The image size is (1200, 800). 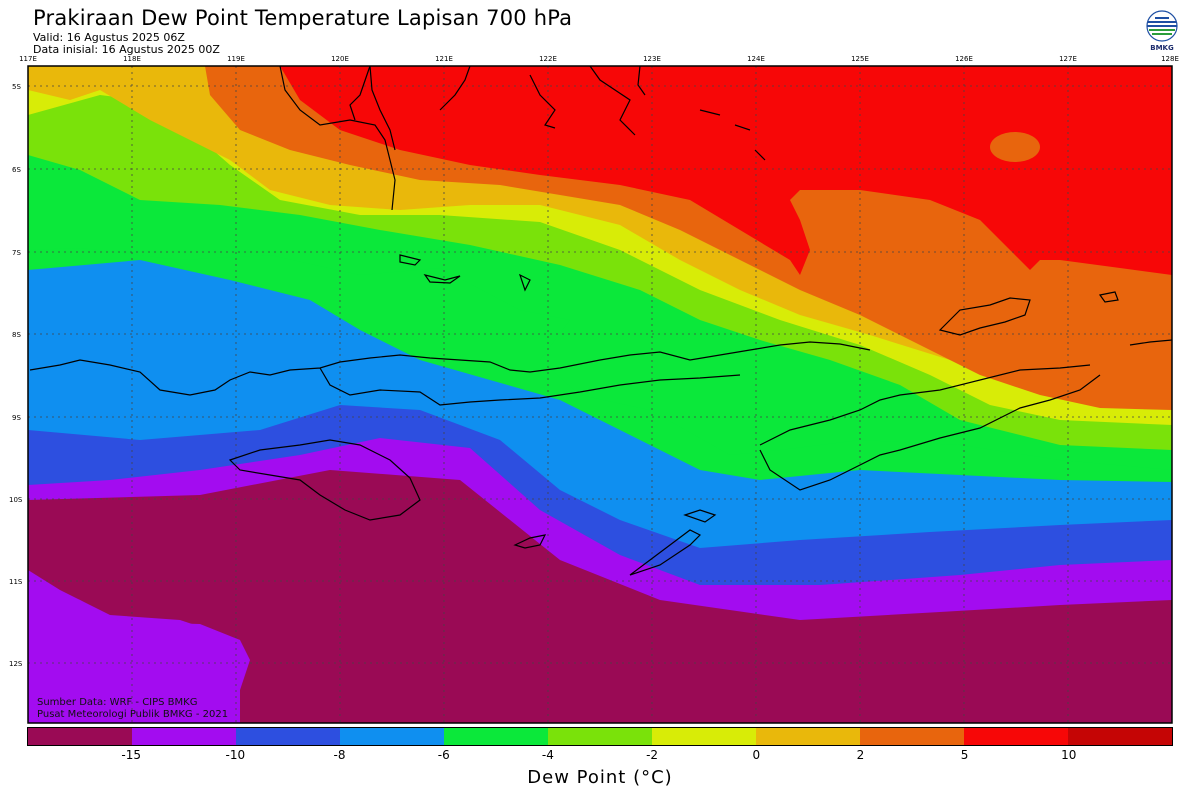 I want to click on lon-label: 117E, so click(x=28, y=59).